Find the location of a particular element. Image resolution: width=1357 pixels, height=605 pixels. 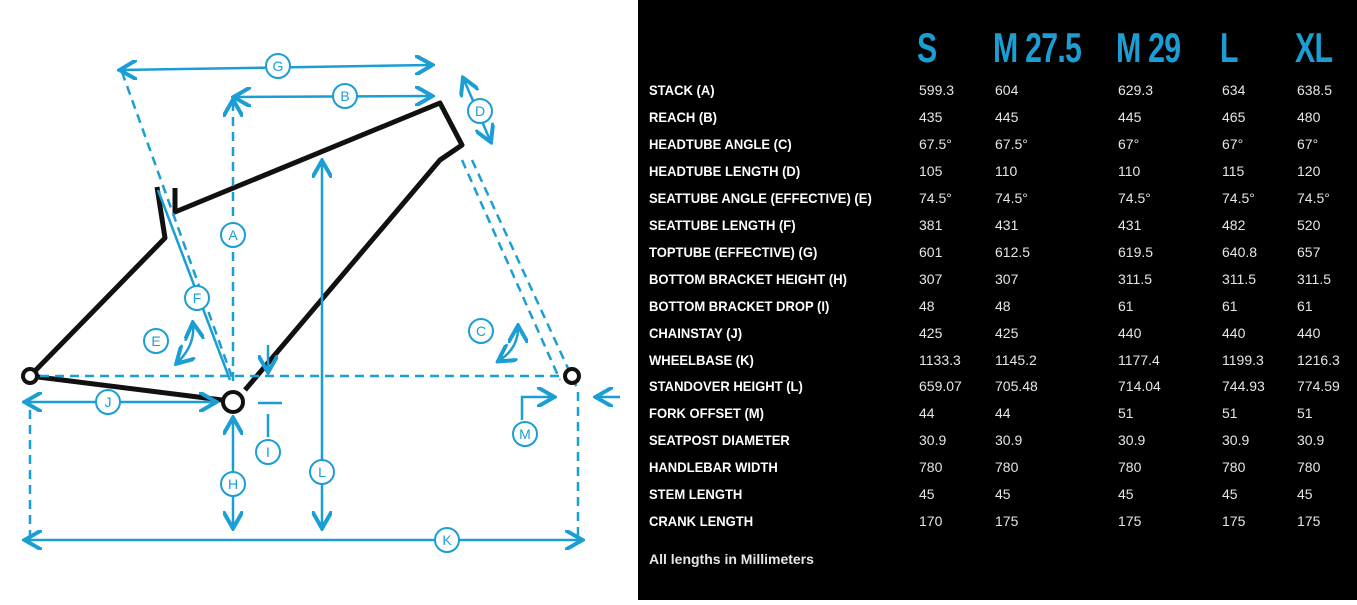

e-angle-arrow is located at coordinates (185, 343).